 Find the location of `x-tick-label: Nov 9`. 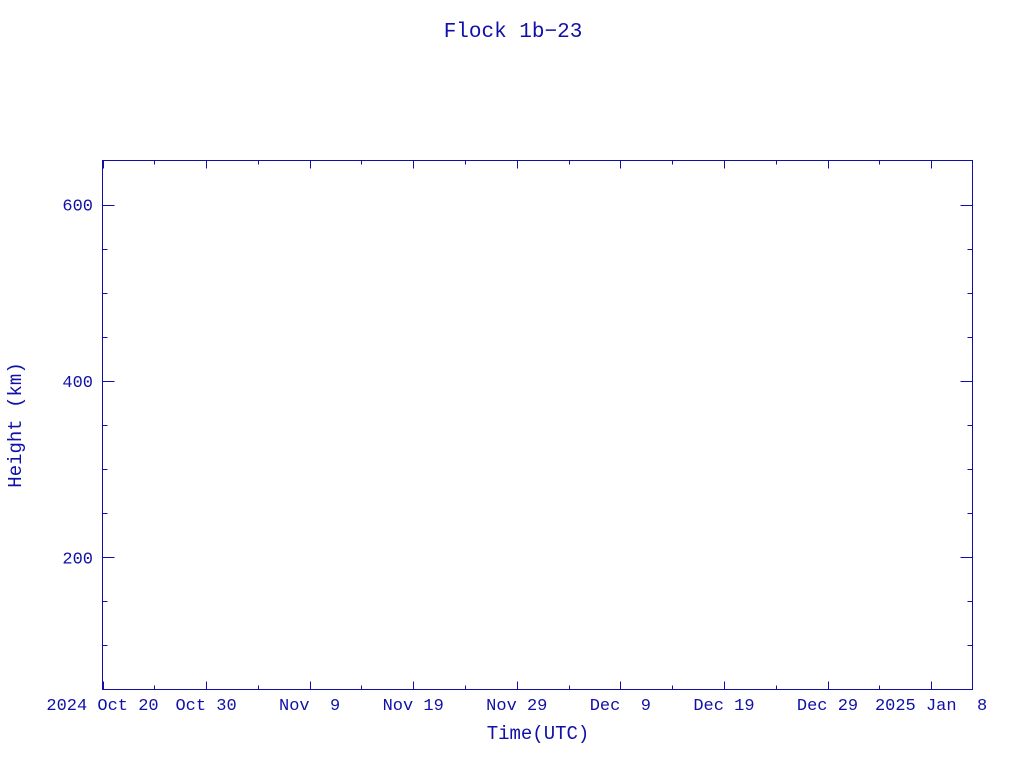

x-tick-label: Nov 9 is located at coordinates (309, 706).